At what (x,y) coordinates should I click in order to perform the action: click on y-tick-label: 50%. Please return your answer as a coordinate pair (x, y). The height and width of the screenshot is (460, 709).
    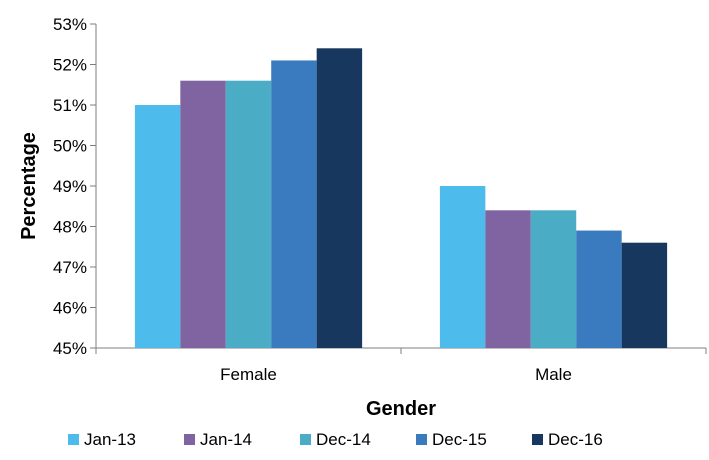
    Looking at the image, I should click on (70, 146).